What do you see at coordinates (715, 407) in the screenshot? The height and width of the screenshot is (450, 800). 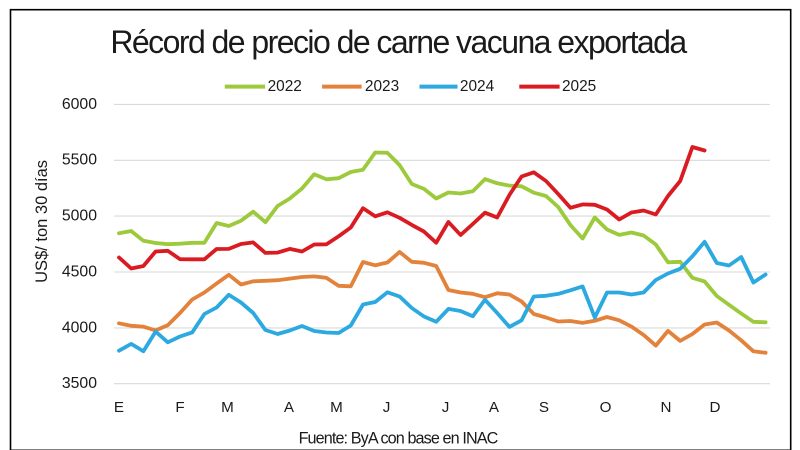 I see `svg-text: D` at bounding box center [715, 407].